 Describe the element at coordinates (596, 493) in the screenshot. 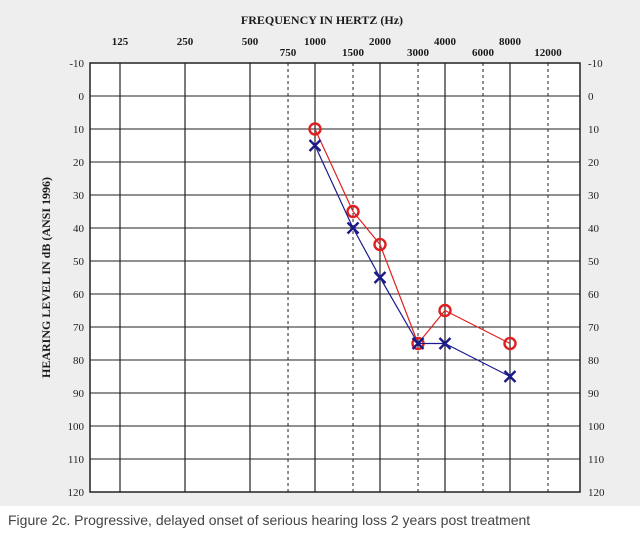

I see `y-tick-label-right: 120` at that location.